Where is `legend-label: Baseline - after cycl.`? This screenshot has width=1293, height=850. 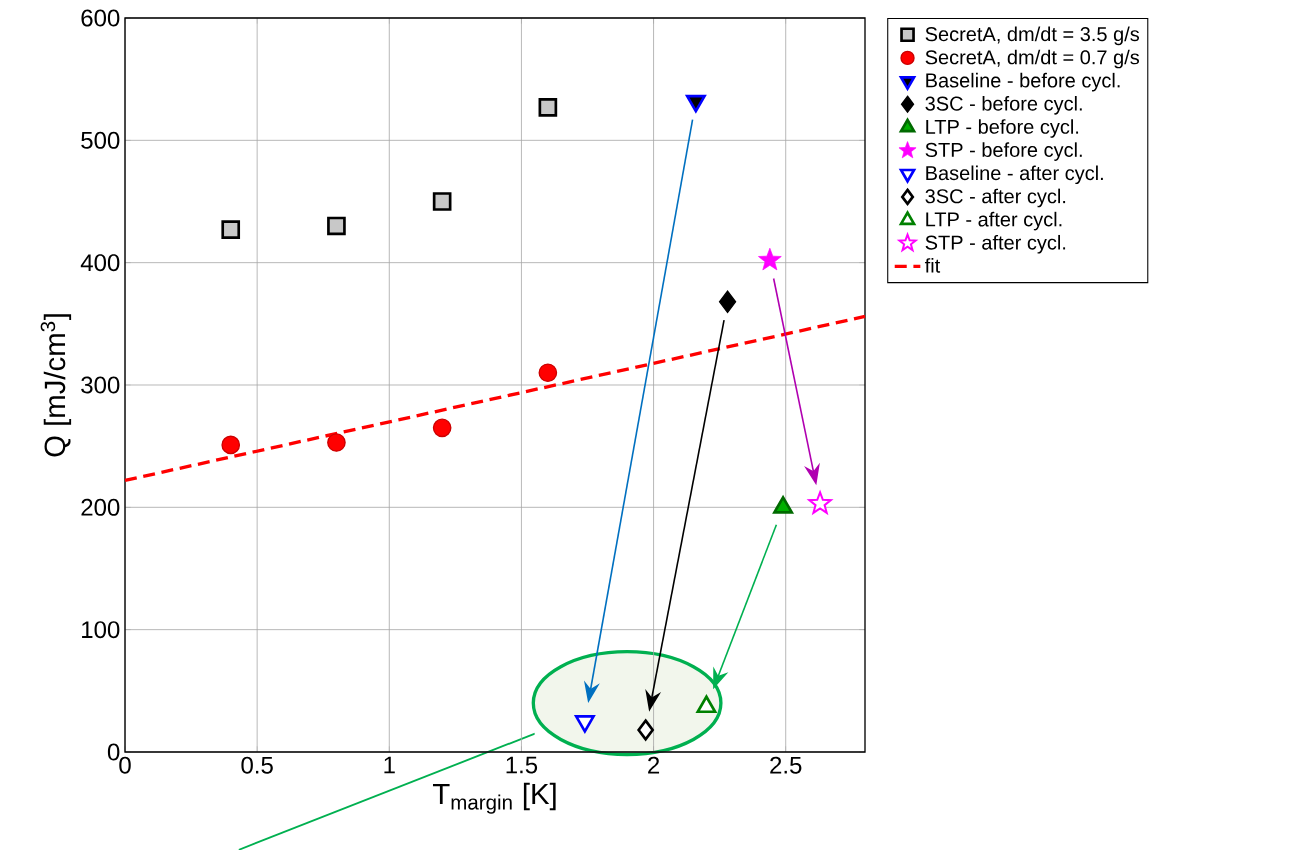 legend-label: Baseline - after cycl. is located at coordinates (1014, 175).